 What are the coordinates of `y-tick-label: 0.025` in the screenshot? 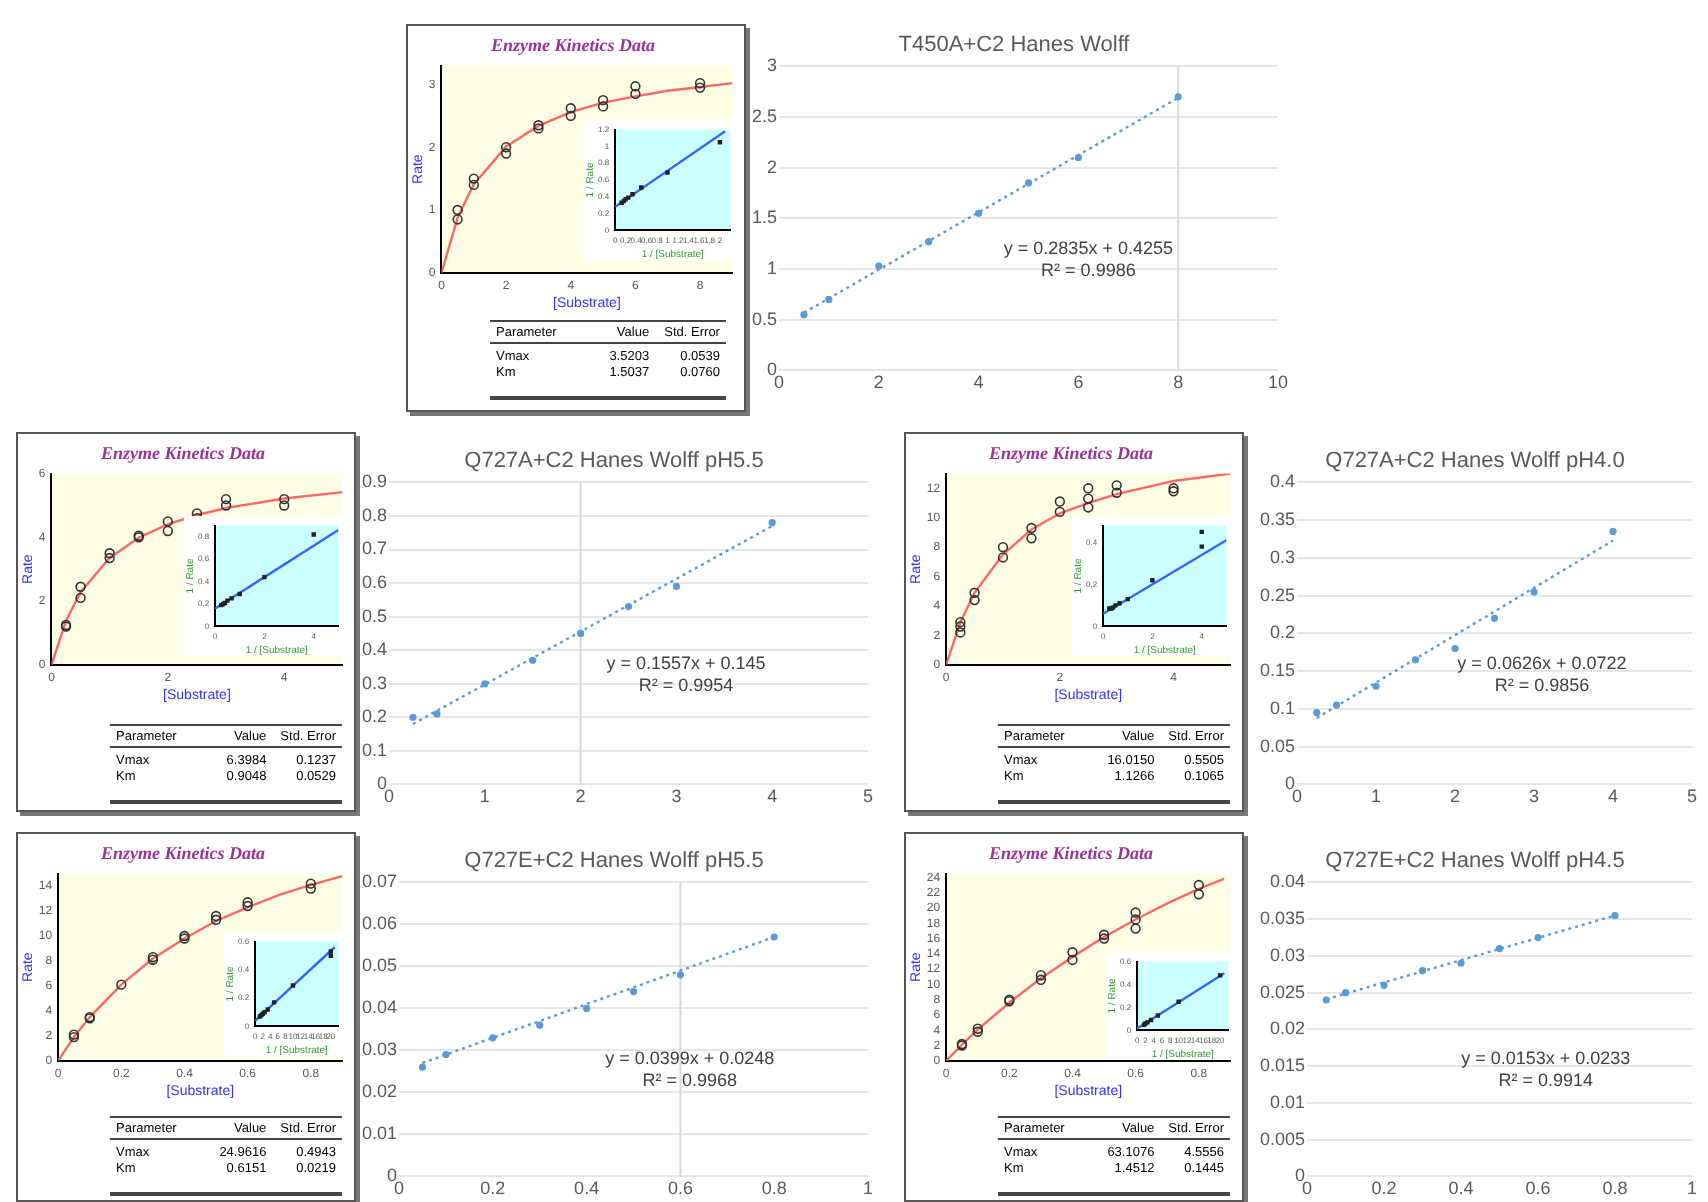 It's located at (1282, 991).